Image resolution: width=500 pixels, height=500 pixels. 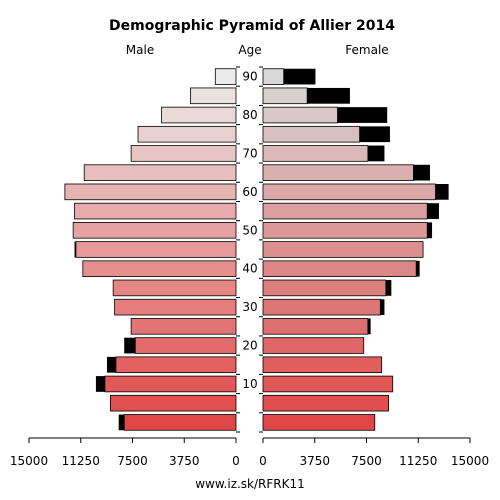 I want to click on age-tick-label: 50, so click(x=249, y=230).